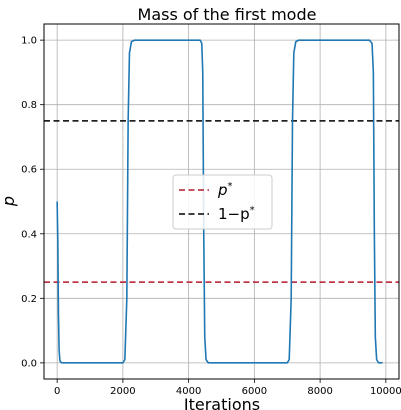 Image resolution: width=401 pixels, height=410 pixels. Describe the element at coordinates (29, 105) in the screenshot. I see `y-tick-label-4: 0.8` at that location.